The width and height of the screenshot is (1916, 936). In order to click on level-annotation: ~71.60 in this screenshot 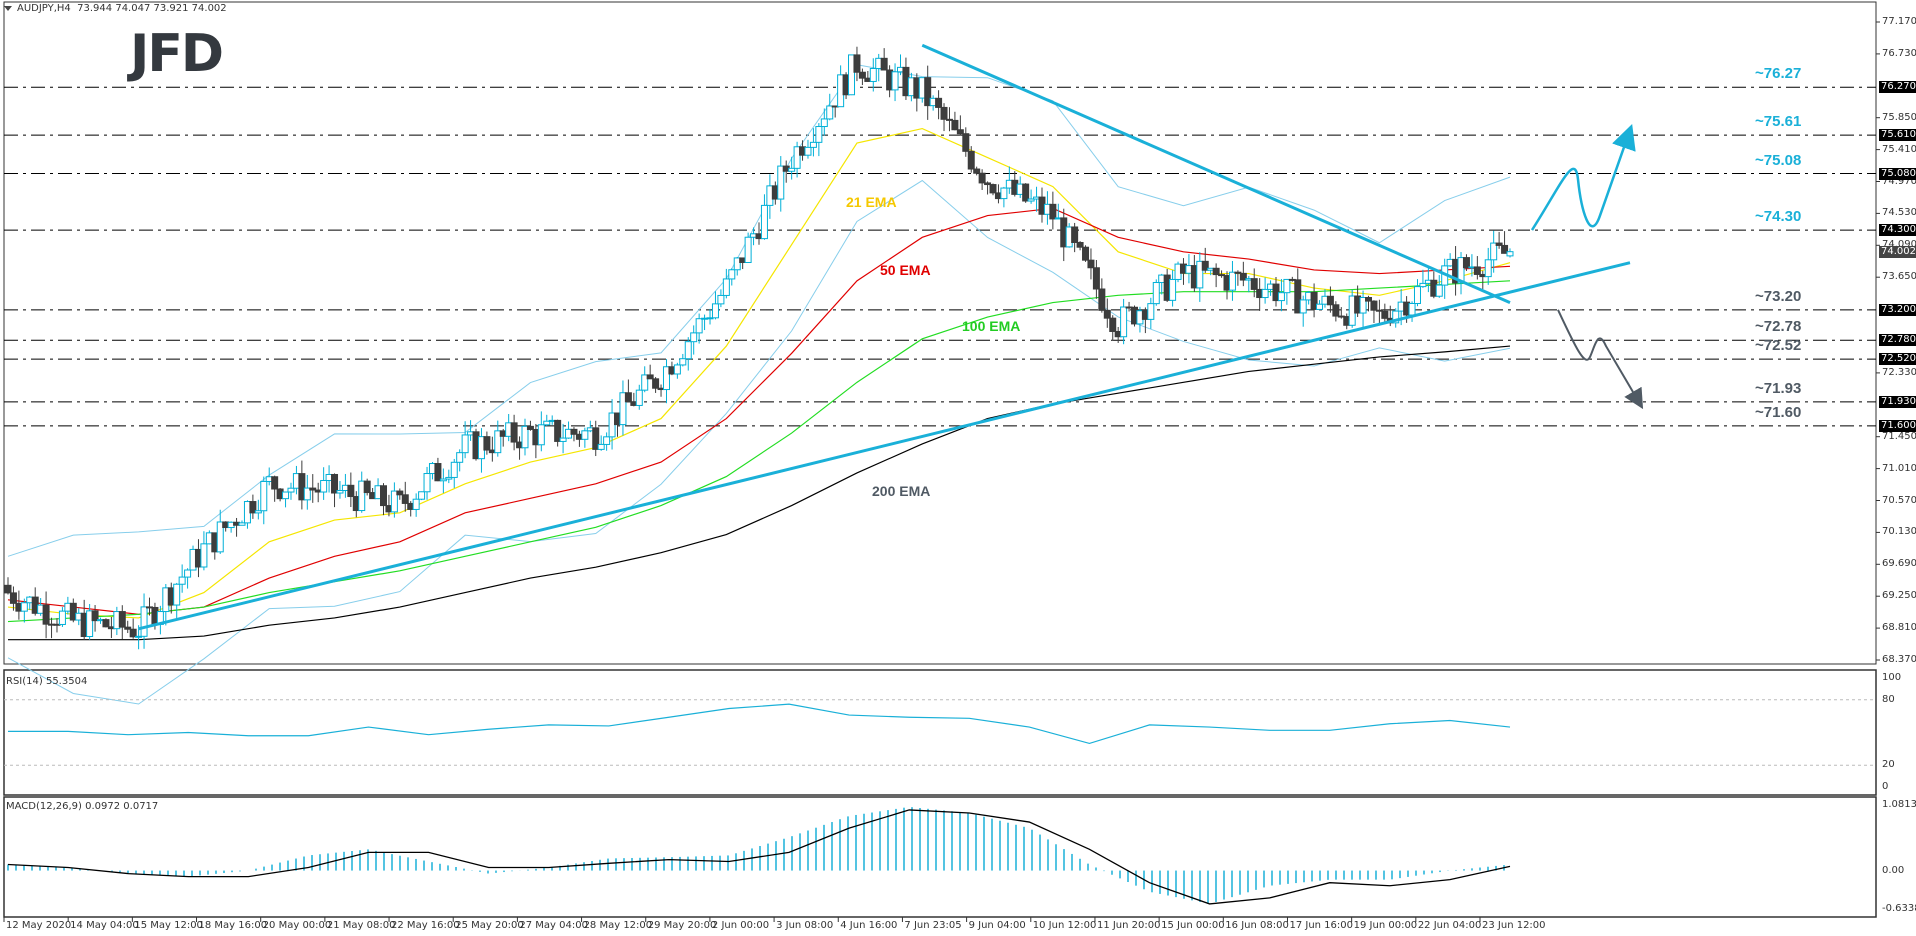, I will do `click(1778, 412)`.